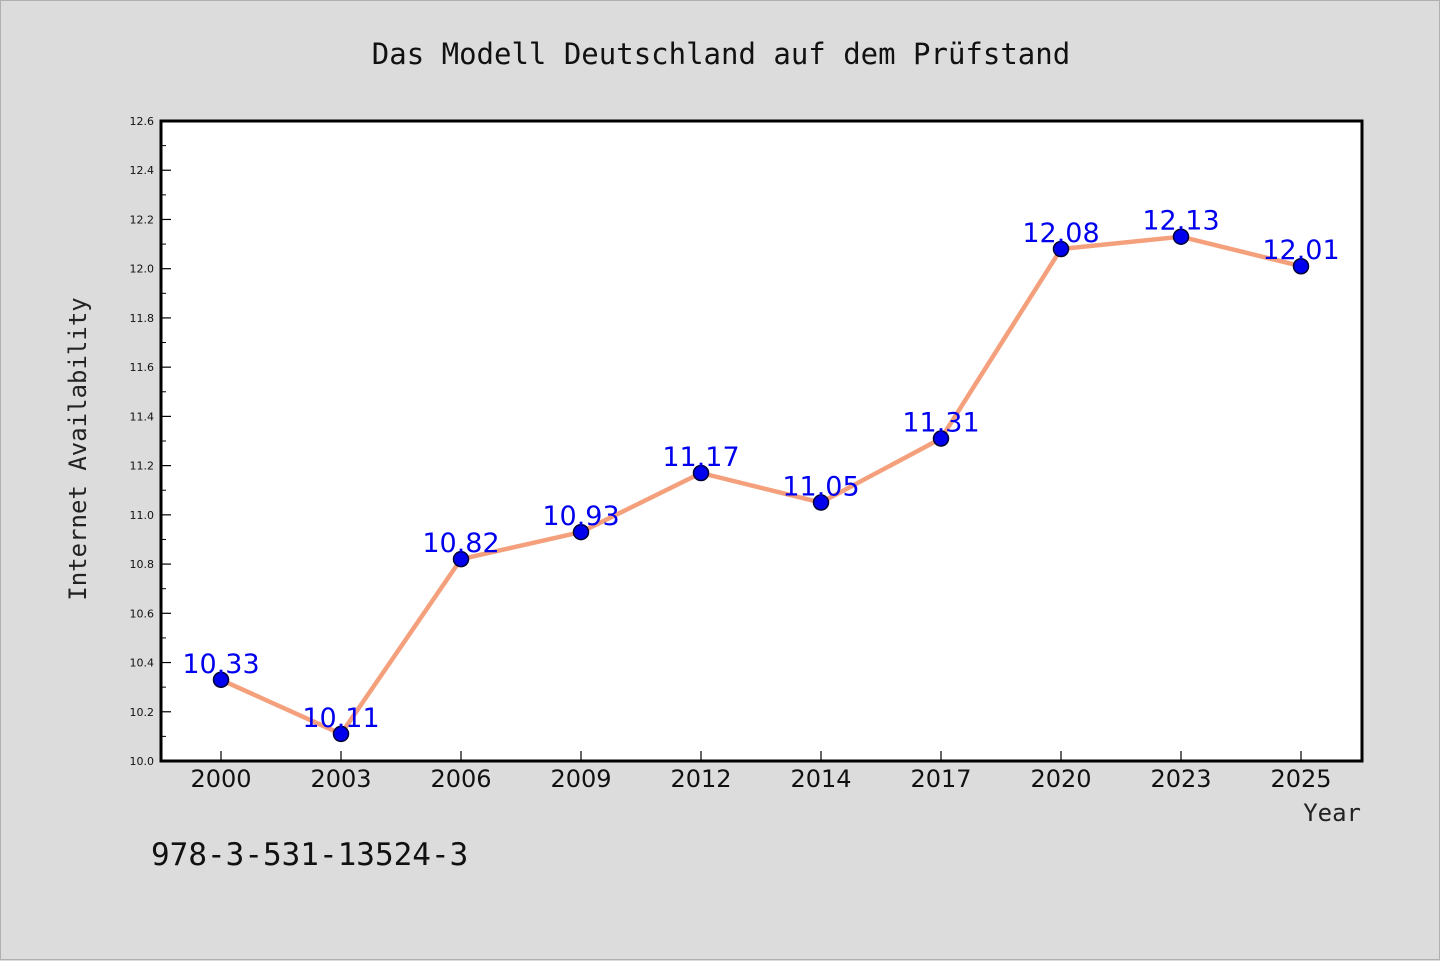 This screenshot has height=961, width=1440. Describe the element at coordinates (1060, 779) in the screenshot. I see `x-tick-label: 2020` at that location.